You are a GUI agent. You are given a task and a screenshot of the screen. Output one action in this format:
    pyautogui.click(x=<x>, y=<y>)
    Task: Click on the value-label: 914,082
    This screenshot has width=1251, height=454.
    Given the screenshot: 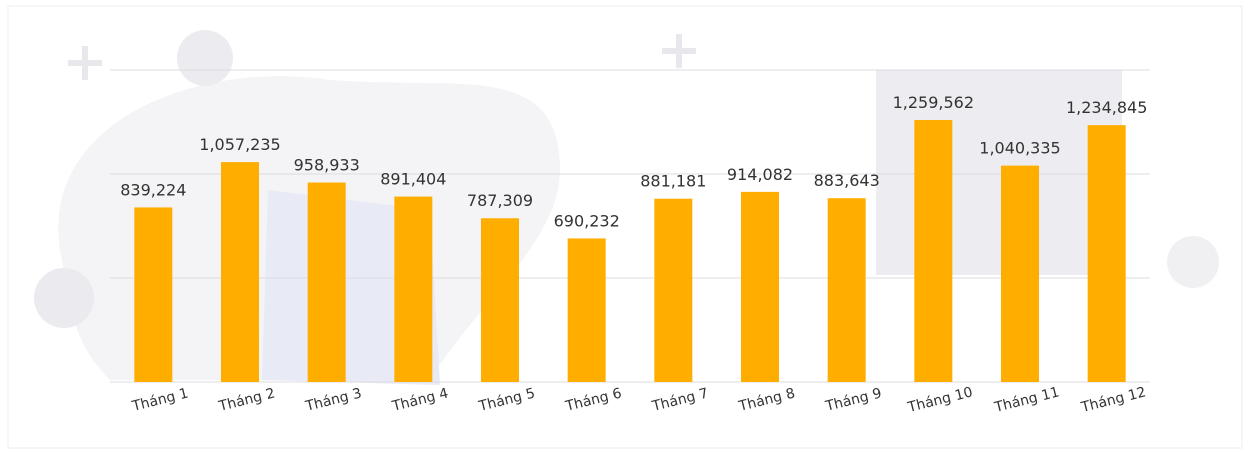 What is the action you would take?
    pyautogui.click(x=760, y=174)
    